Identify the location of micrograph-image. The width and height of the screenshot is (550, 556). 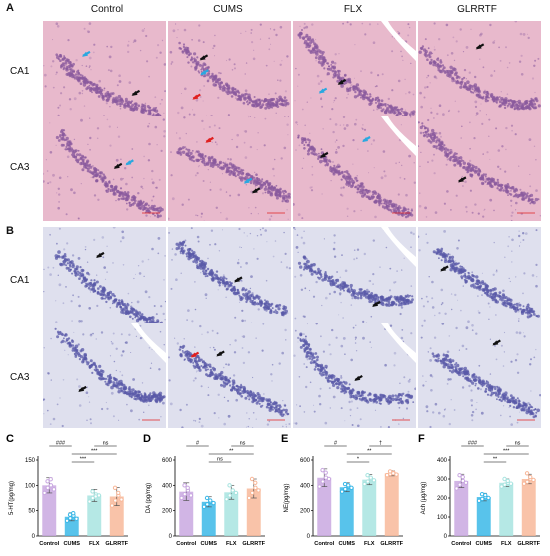
(354, 73).